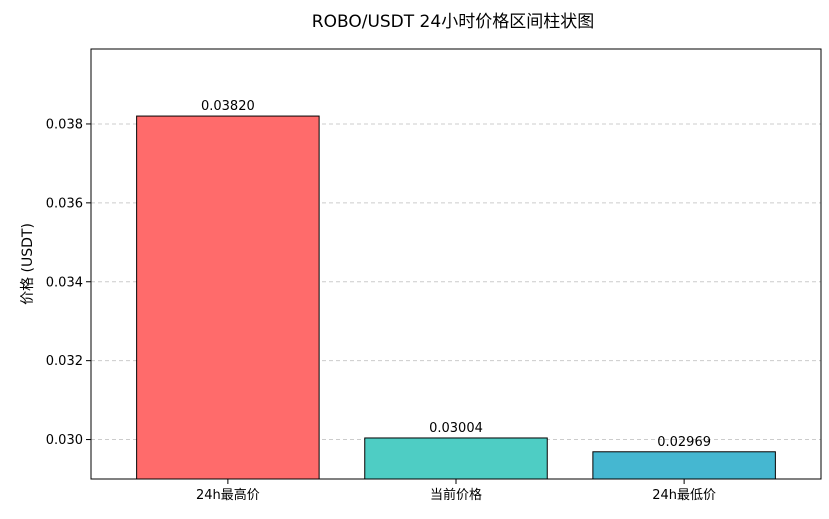  Describe the element at coordinates (64, 203) in the screenshot. I see `y-tick-label: 0.036` at that location.